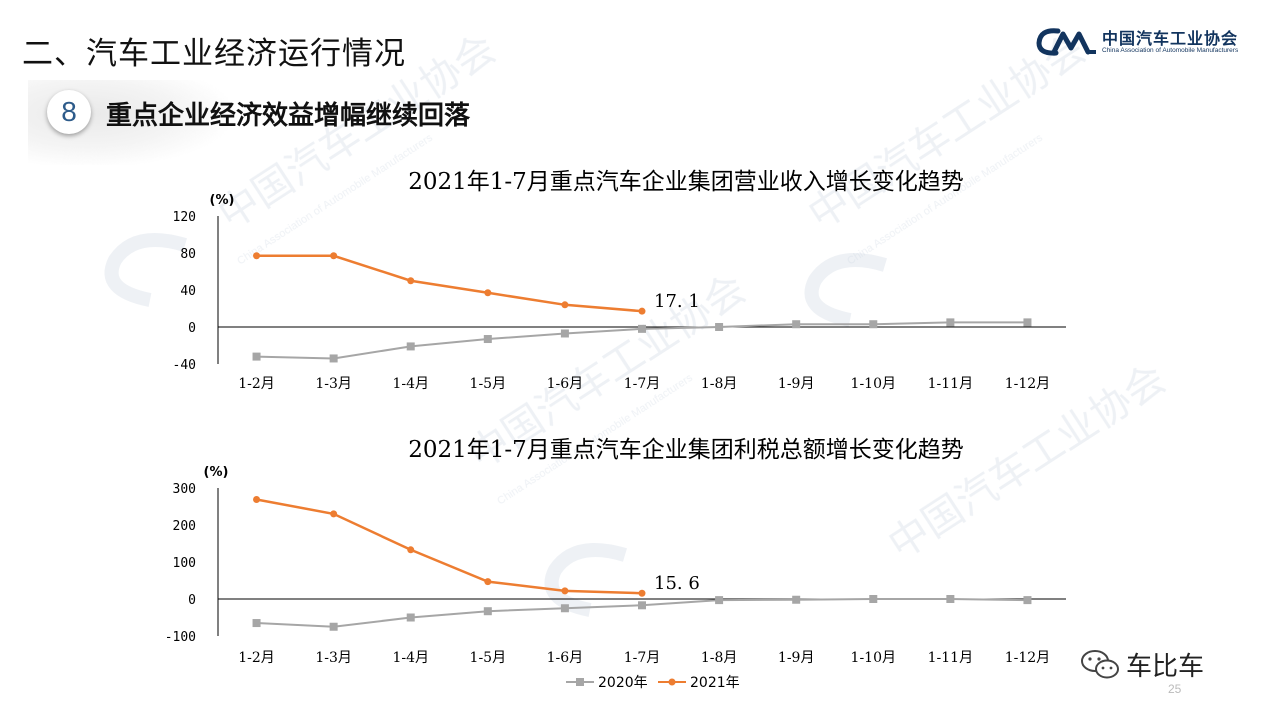 The width and height of the screenshot is (1280, 720). I want to click on wechat-icon, so click(1100, 664).